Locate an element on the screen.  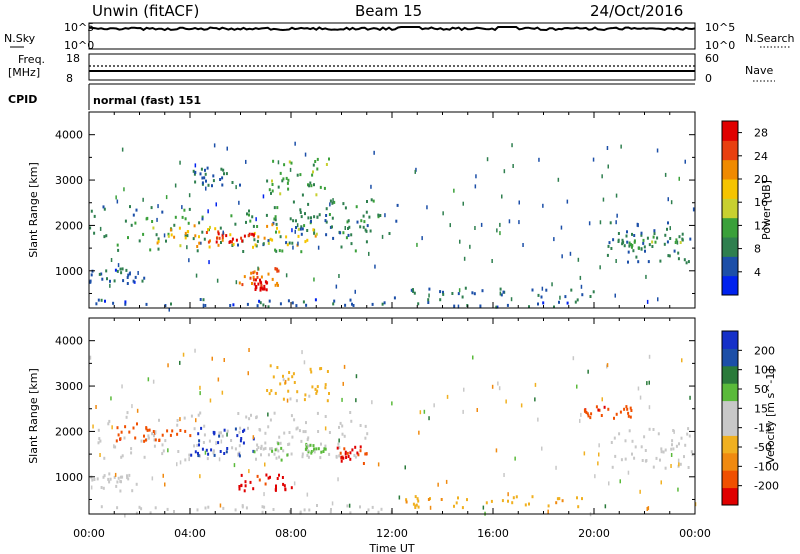
colorbar-tick-label: -50 is located at coordinates (763, 447).